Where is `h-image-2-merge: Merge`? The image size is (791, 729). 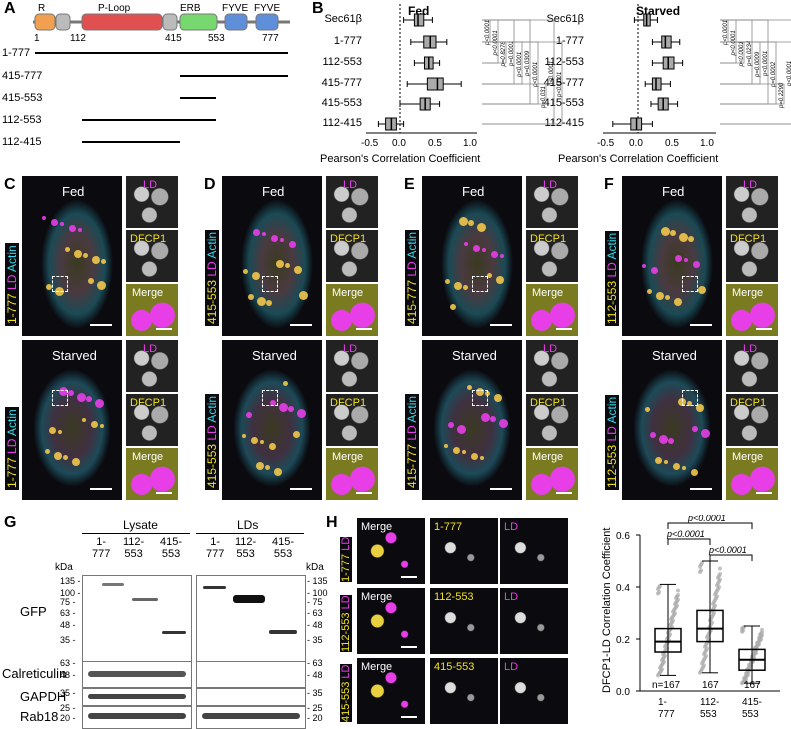 h-image-2-merge: Merge is located at coordinates (391, 691).